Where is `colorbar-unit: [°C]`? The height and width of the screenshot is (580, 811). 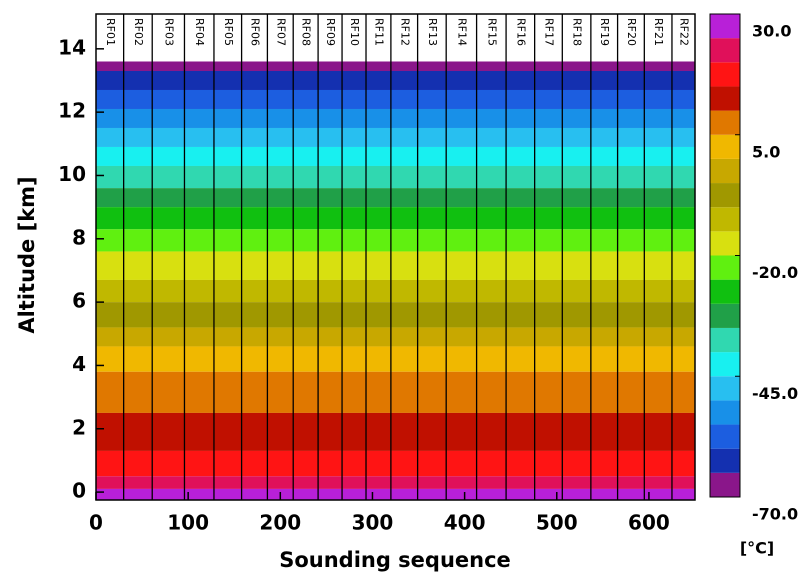 colorbar-unit: [°C] is located at coordinates (757, 548).